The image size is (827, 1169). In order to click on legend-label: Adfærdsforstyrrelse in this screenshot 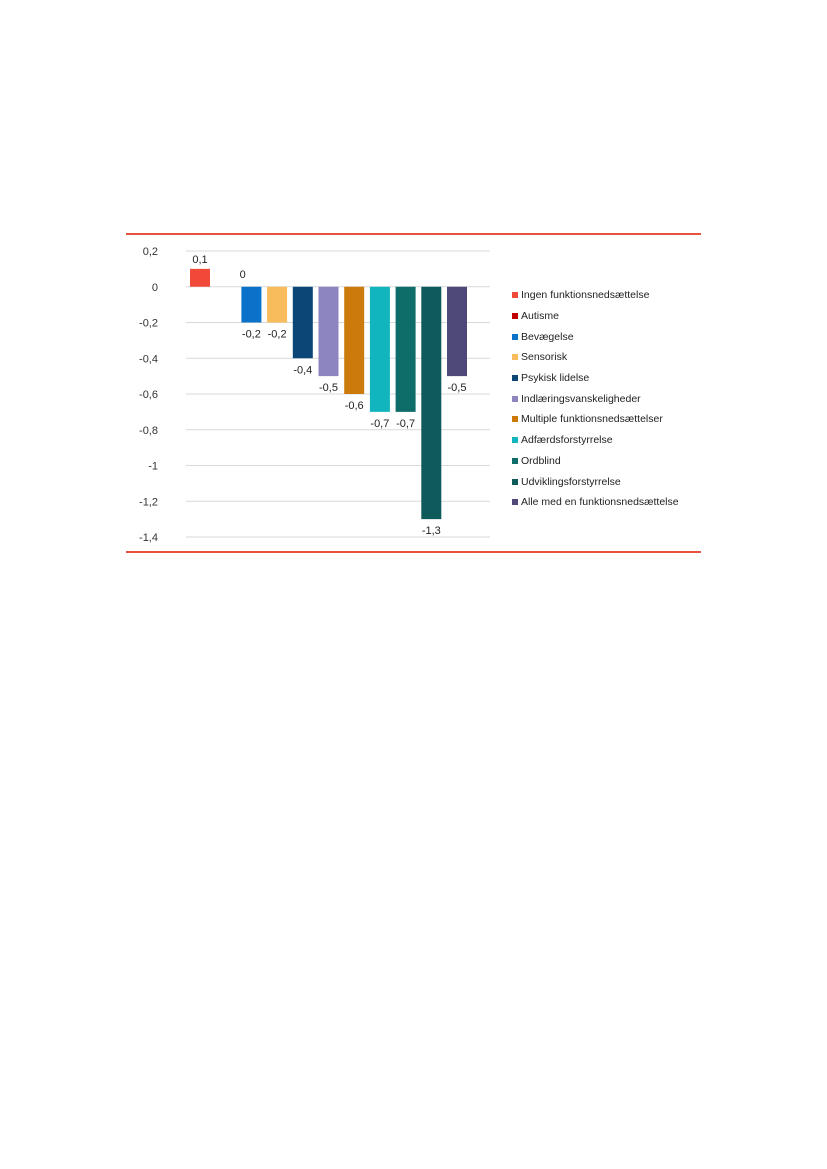, I will do `click(567, 440)`.